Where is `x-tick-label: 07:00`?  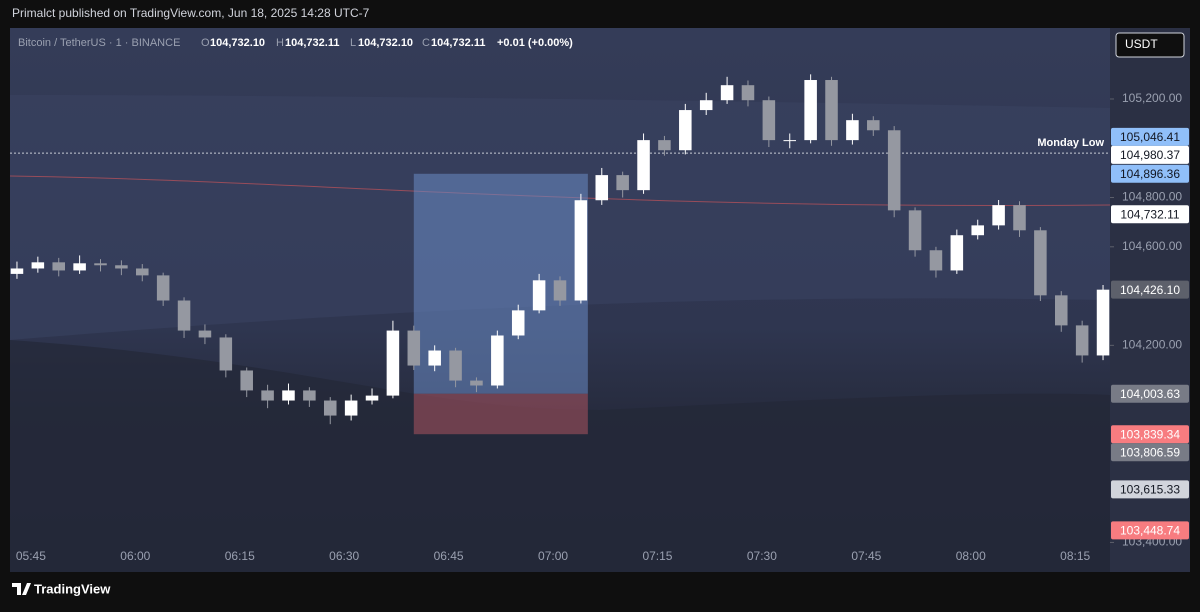
x-tick-label: 07:00 is located at coordinates (553, 556).